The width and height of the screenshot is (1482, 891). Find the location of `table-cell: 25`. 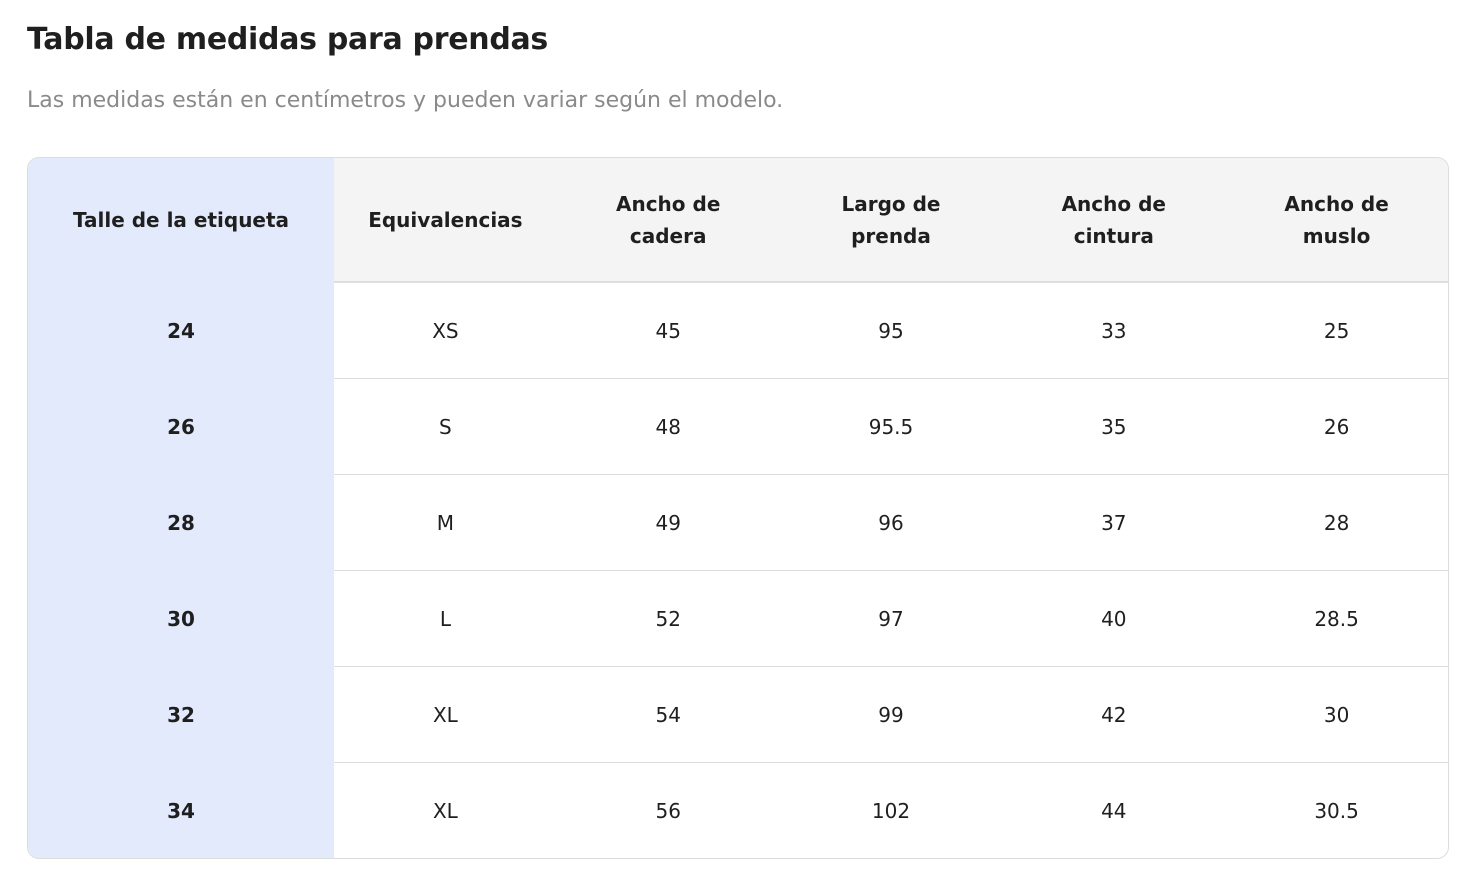

table-cell: 25 is located at coordinates (1336, 330).